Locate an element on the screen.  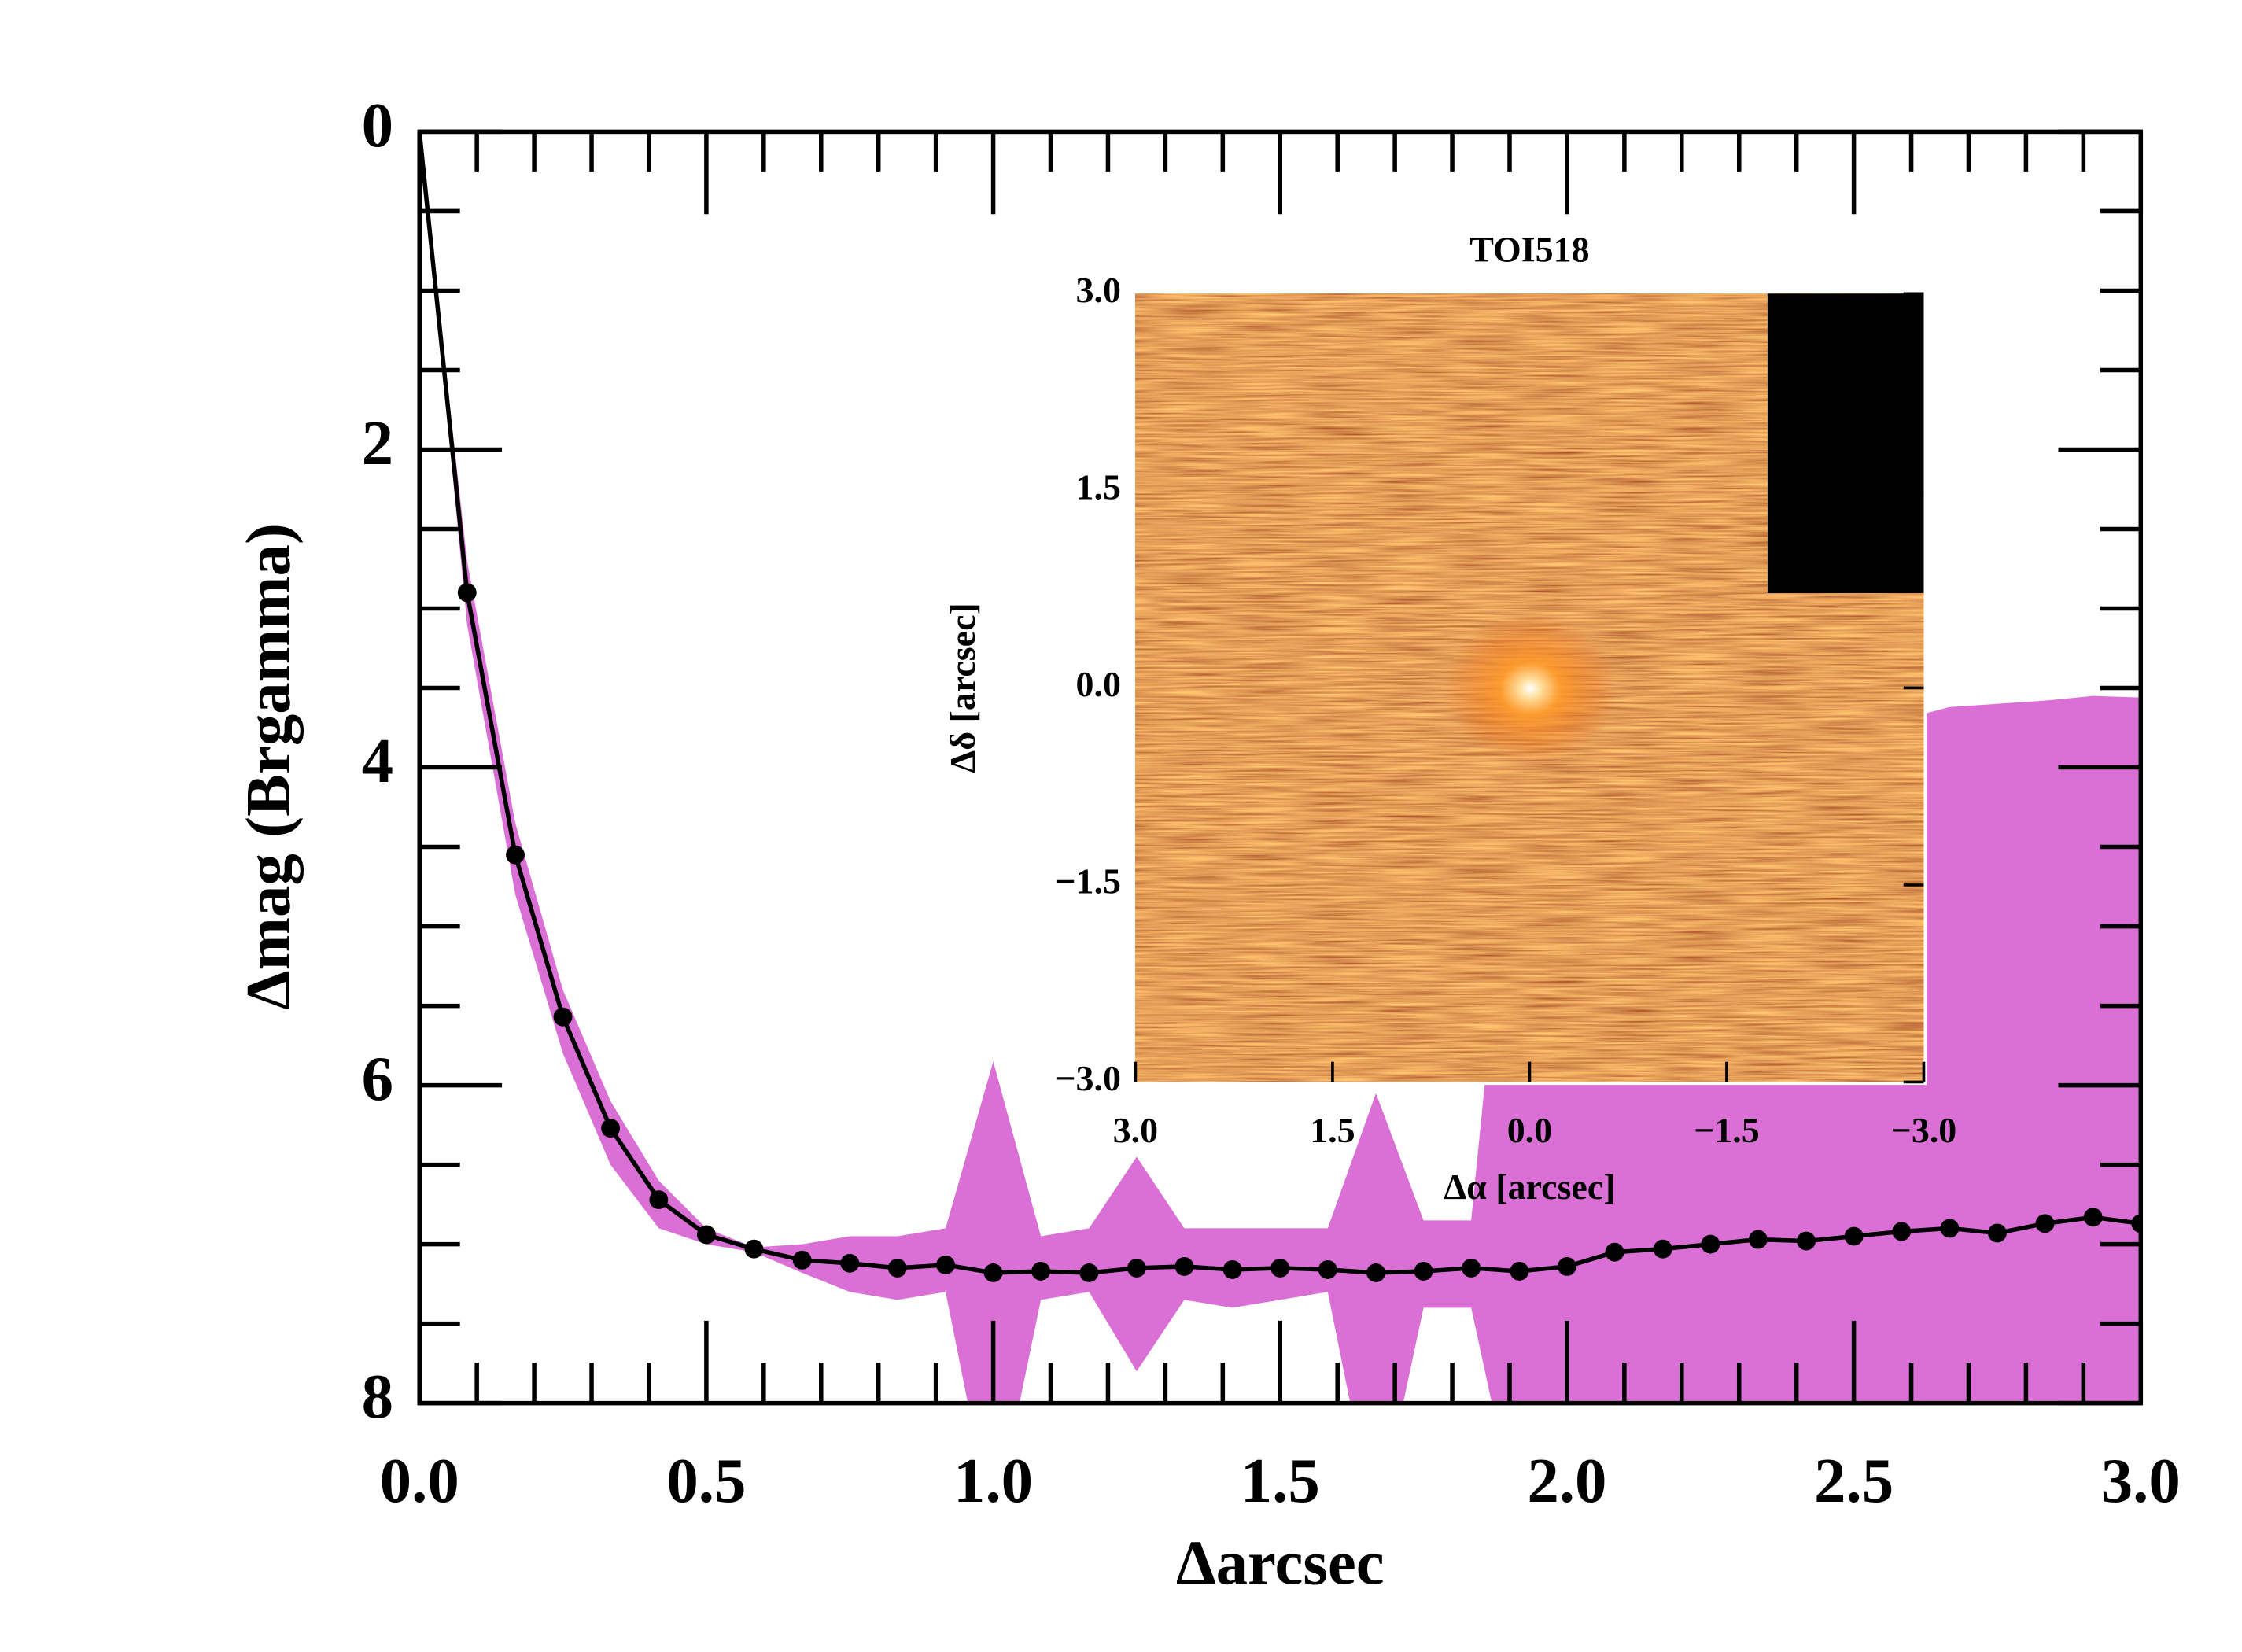
x-axis-label: Δarcsec is located at coordinates (1280, 1563).